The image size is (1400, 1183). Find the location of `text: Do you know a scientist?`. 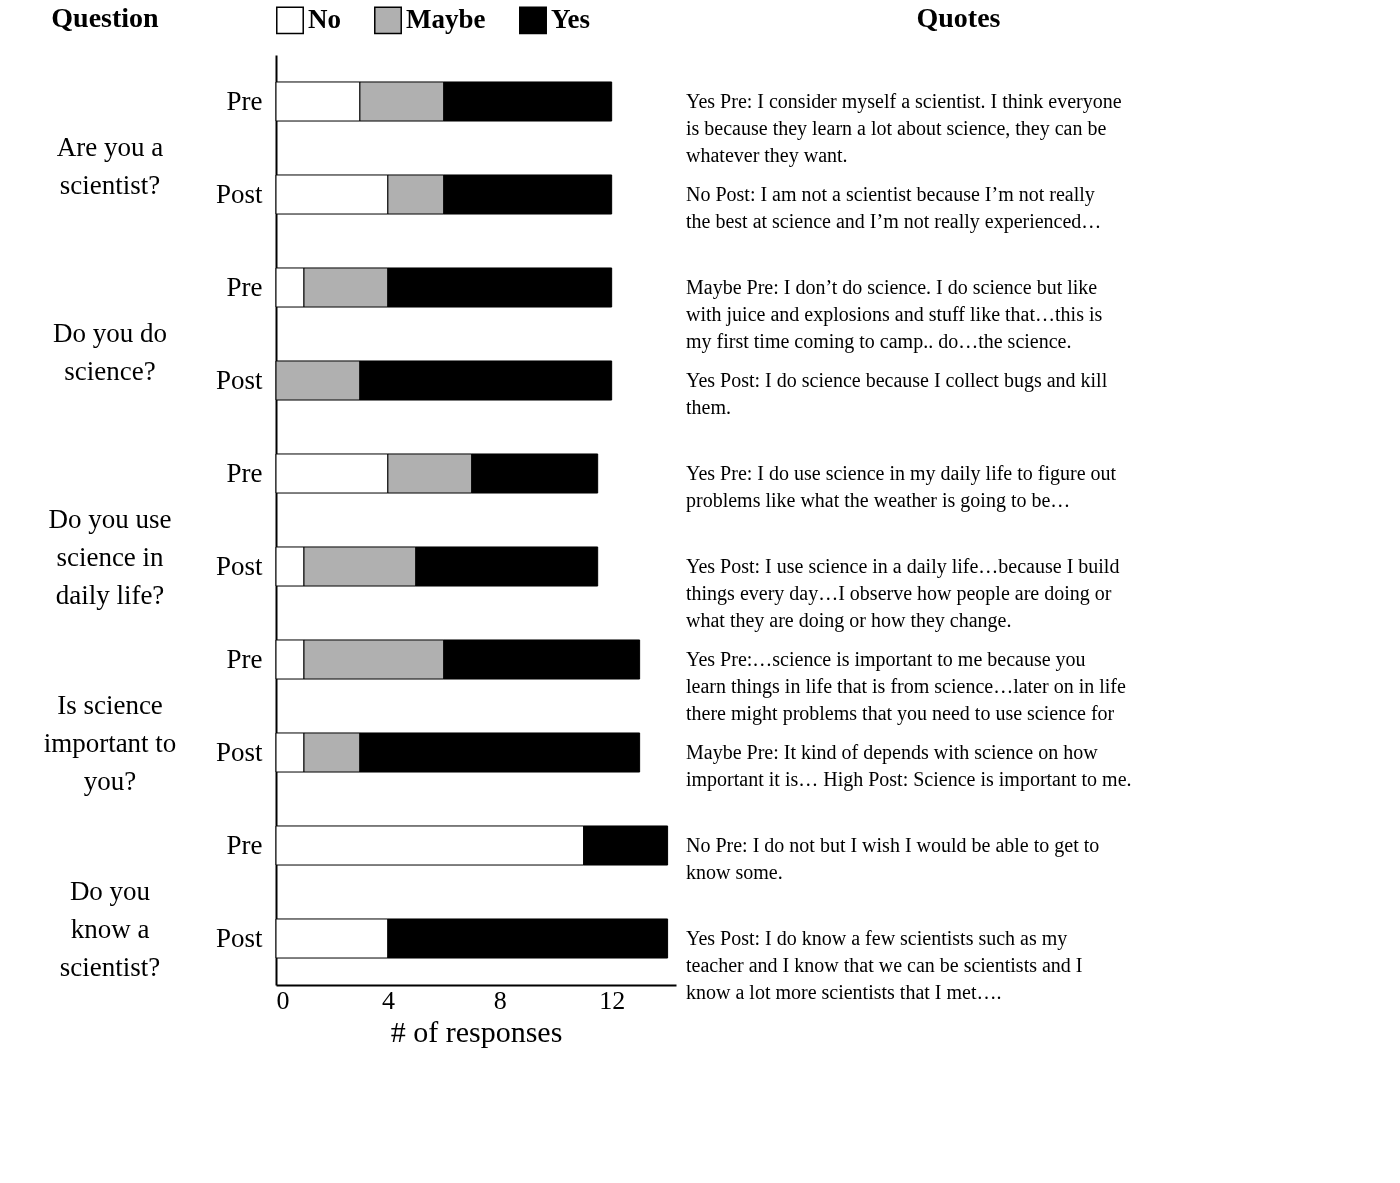

text: Do you know a scientist? is located at coordinates (110, 929).